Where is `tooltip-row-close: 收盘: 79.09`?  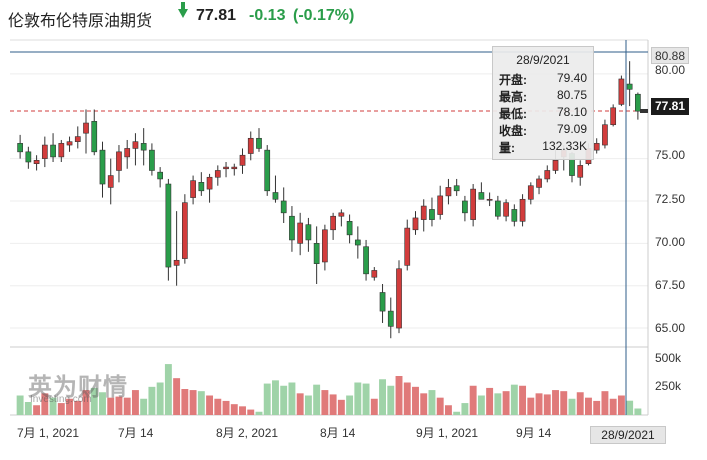 tooltip-row-close: 收盘: 79.09 is located at coordinates (543, 130).